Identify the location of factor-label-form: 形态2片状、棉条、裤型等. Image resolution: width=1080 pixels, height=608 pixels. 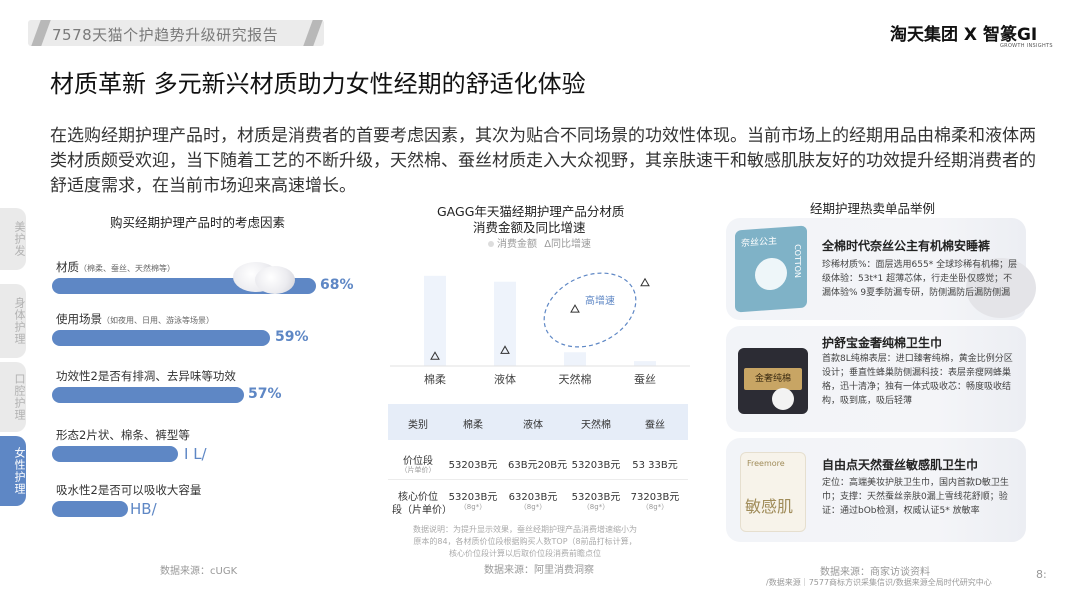
(123, 435).